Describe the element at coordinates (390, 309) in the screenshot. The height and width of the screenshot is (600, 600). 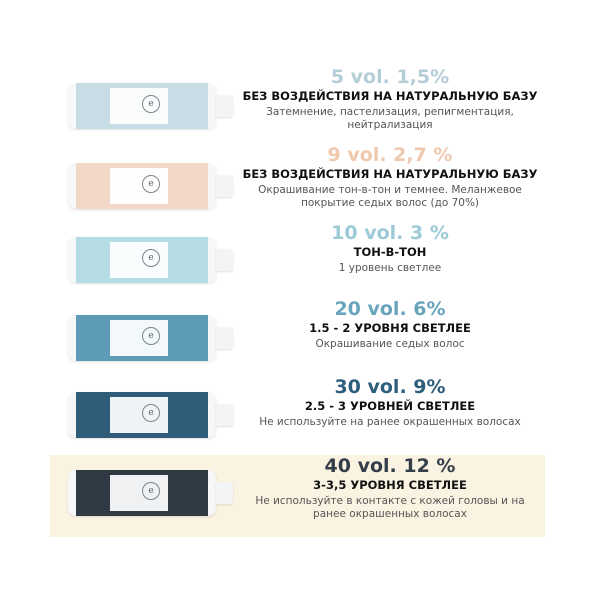
I see `volume-label: 20 vol. 6%` at that location.